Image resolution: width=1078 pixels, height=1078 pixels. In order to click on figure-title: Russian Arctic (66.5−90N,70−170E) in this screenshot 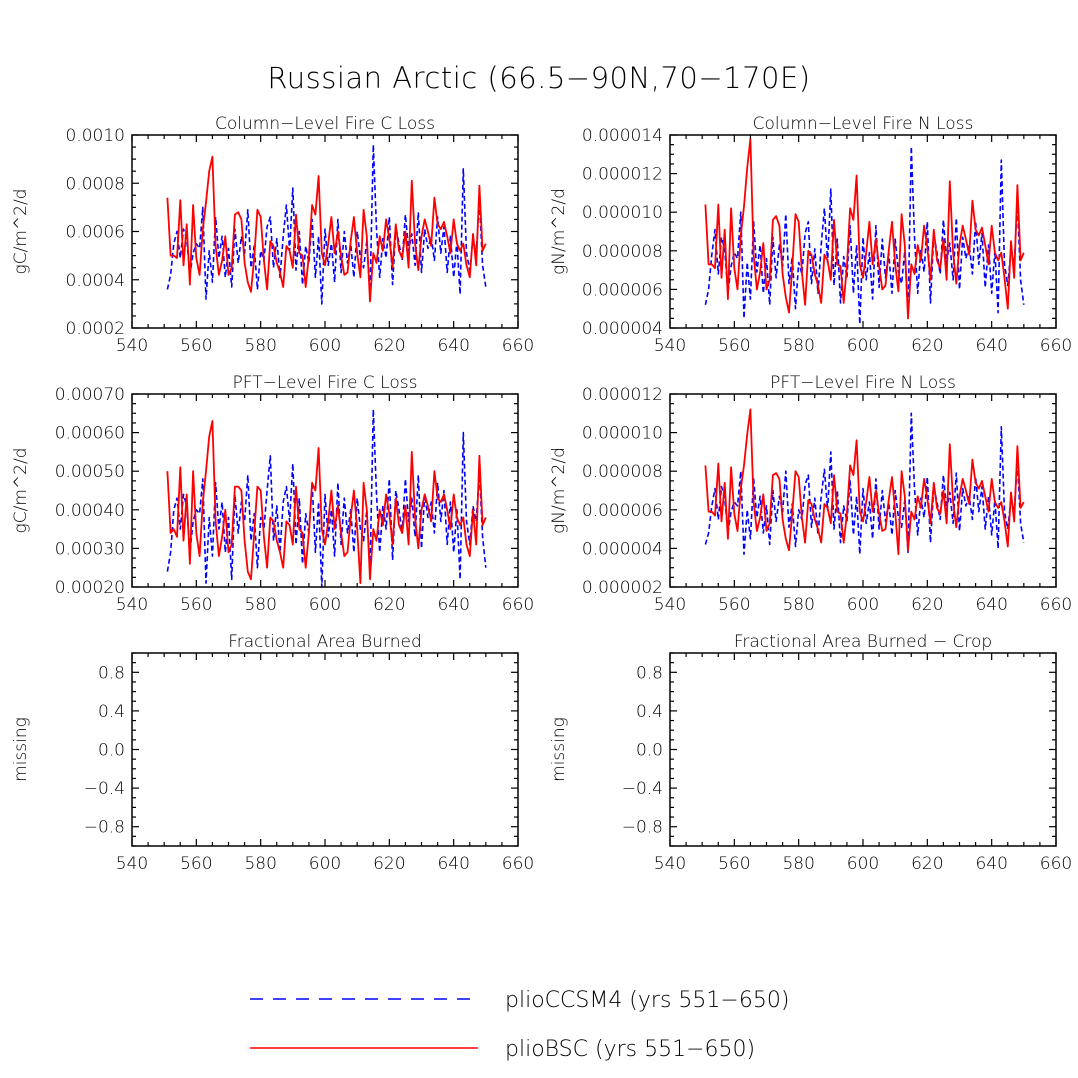, I will do `click(538, 78)`.